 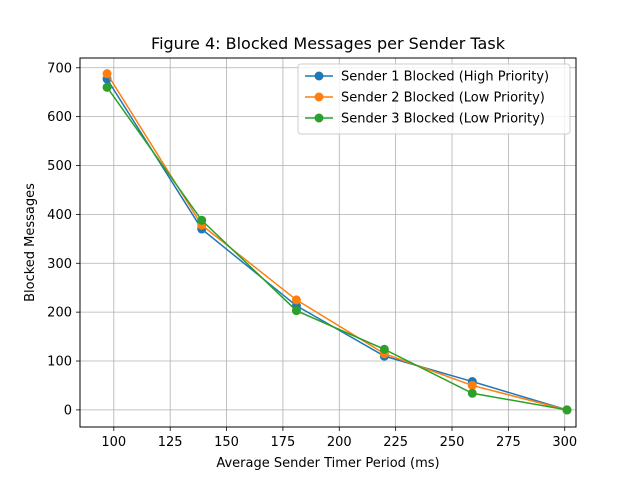 What do you see at coordinates (59, 68) in the screenshot?
I see `y-tick-label: 700` at bounding box center [59, 68].